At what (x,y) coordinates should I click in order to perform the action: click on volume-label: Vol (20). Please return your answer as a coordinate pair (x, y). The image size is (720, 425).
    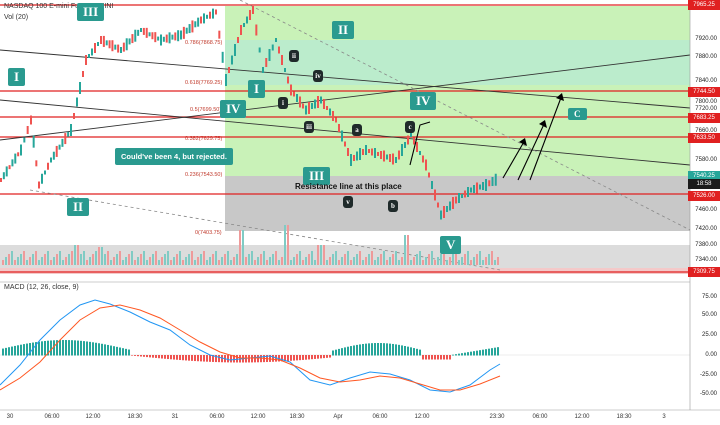
    Looking at the image, I should click on (16, 17).